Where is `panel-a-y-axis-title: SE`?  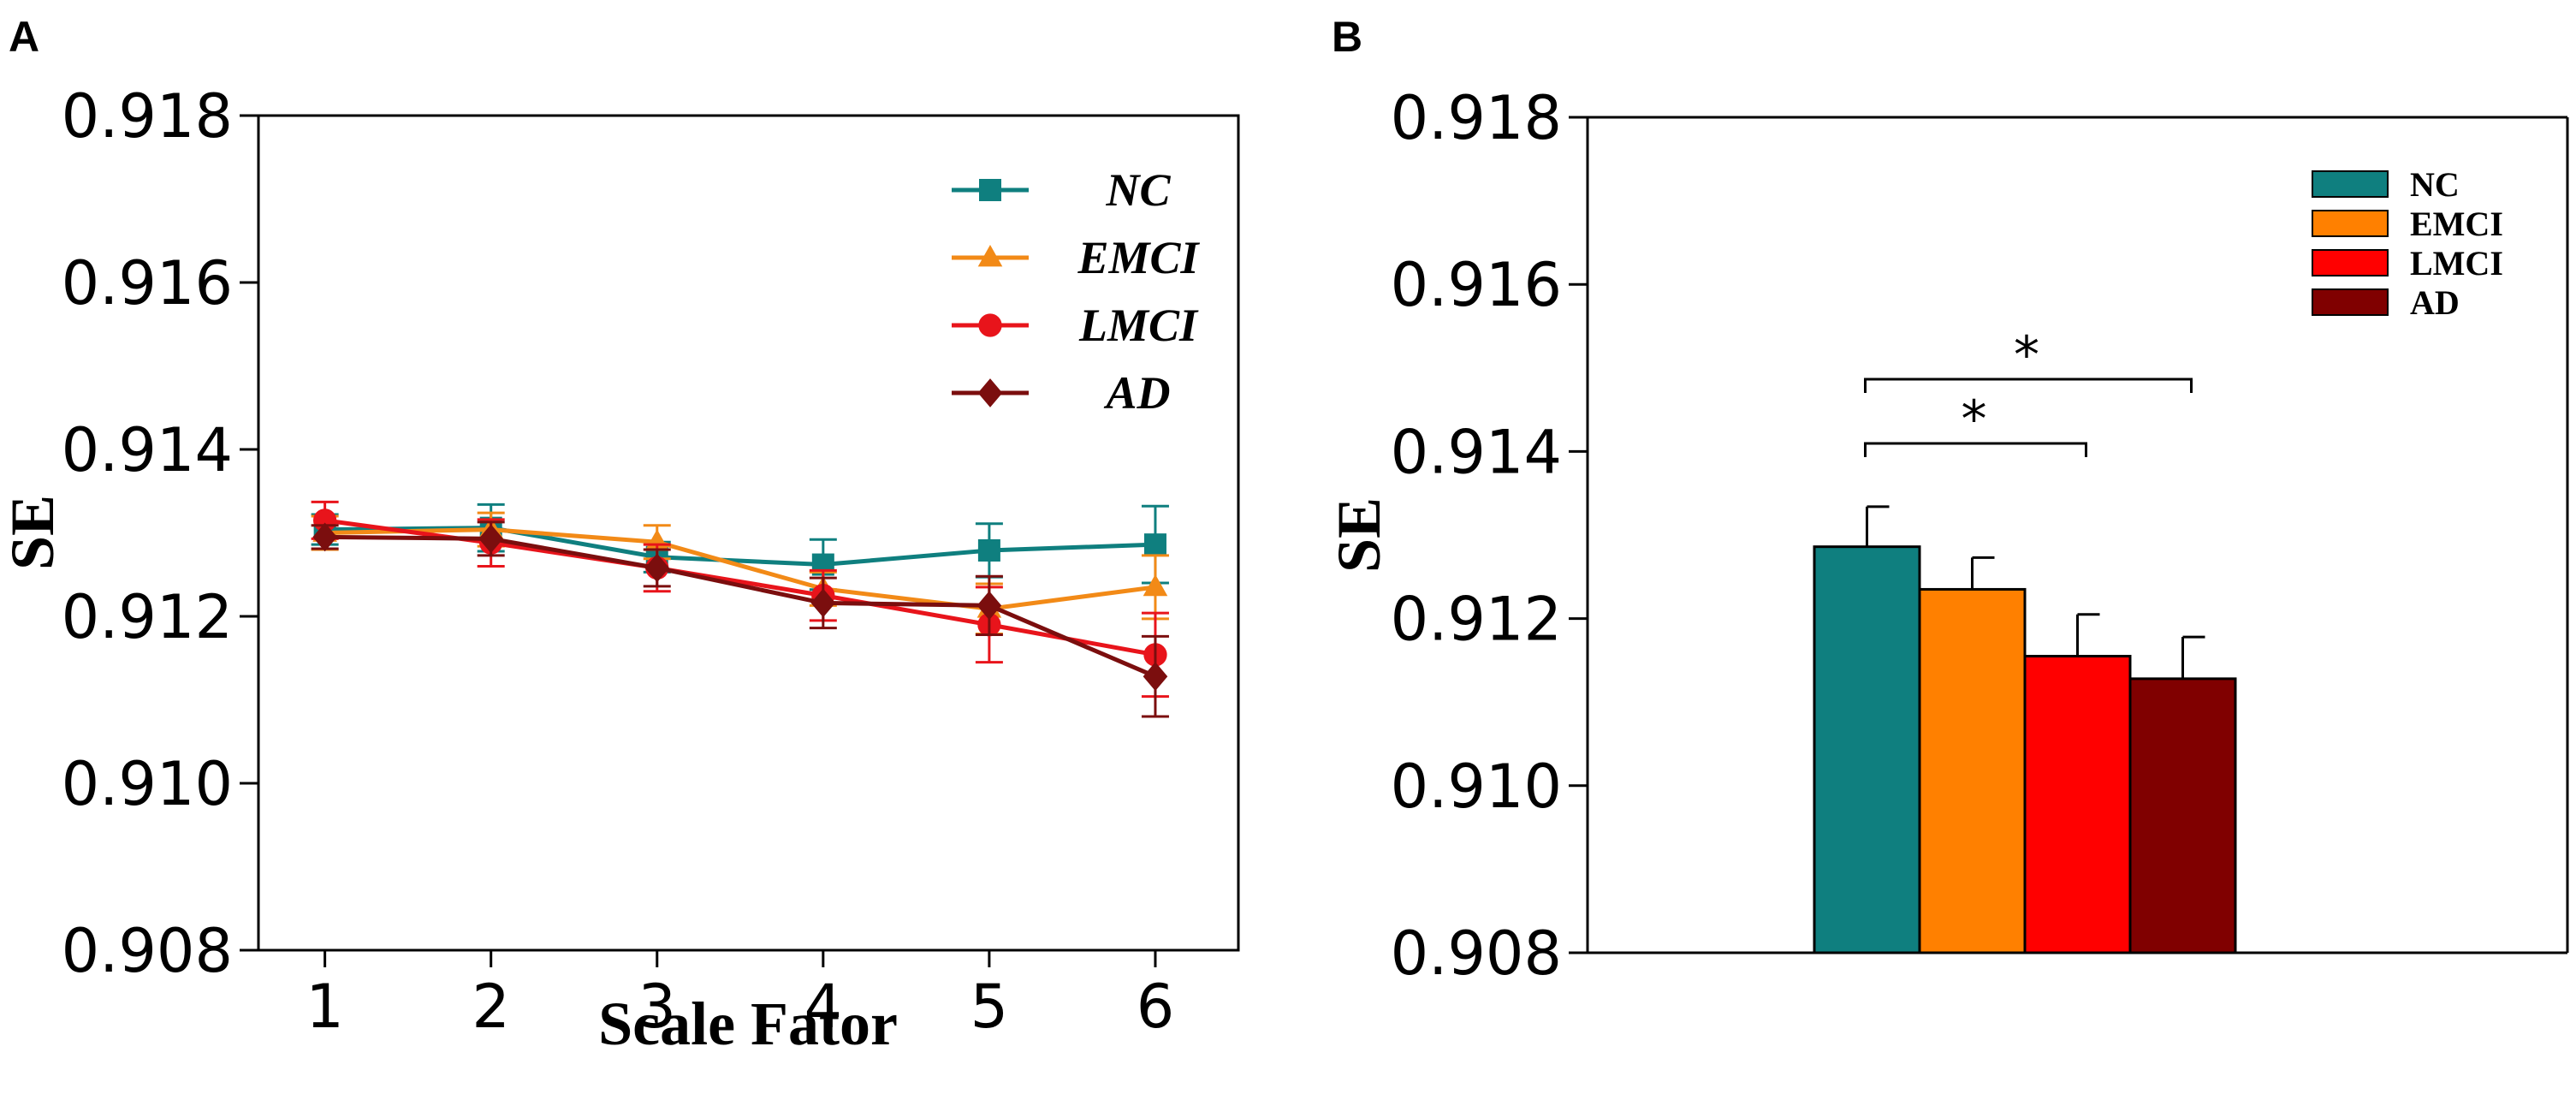
panel-a-y-axis-title: SE is located at coordinates (33, 532).